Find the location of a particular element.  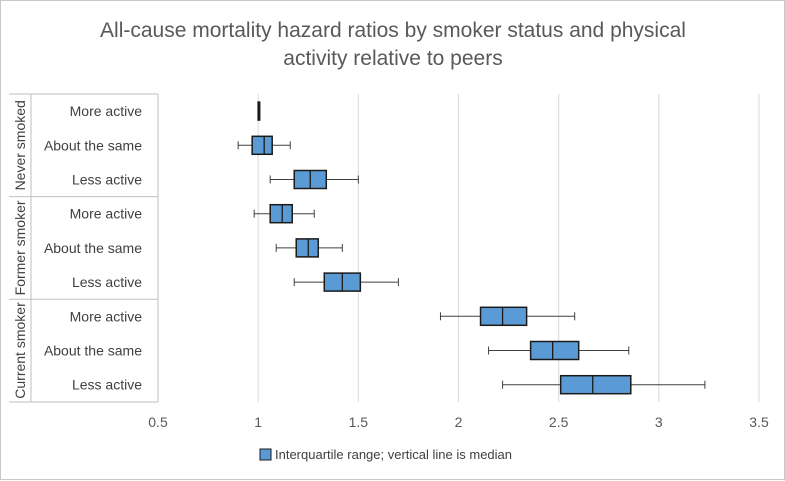

x-tick-label: 3 is located at coordinates (659, 422).